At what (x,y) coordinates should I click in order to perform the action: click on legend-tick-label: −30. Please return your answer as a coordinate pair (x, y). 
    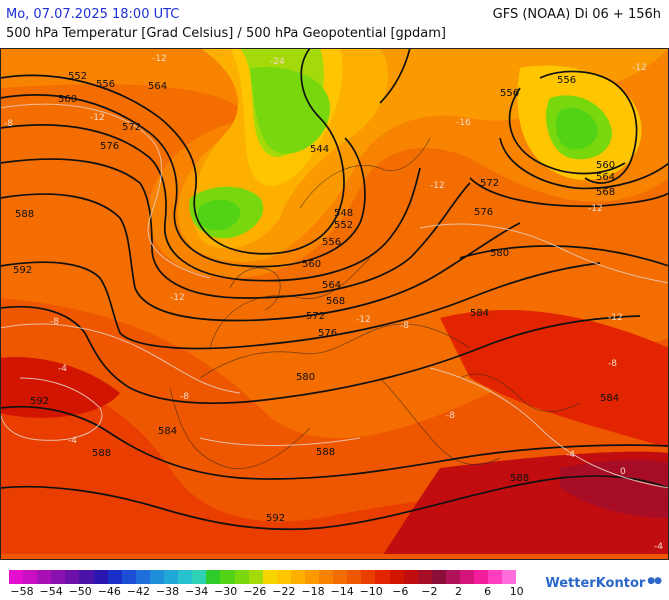
    Looking at the image, I should click on (226, 591).